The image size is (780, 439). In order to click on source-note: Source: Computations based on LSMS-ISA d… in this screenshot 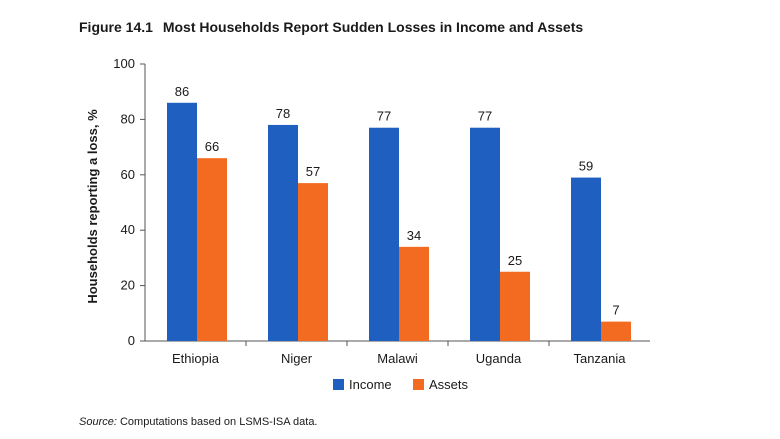, I will do `click(198, 422)`.